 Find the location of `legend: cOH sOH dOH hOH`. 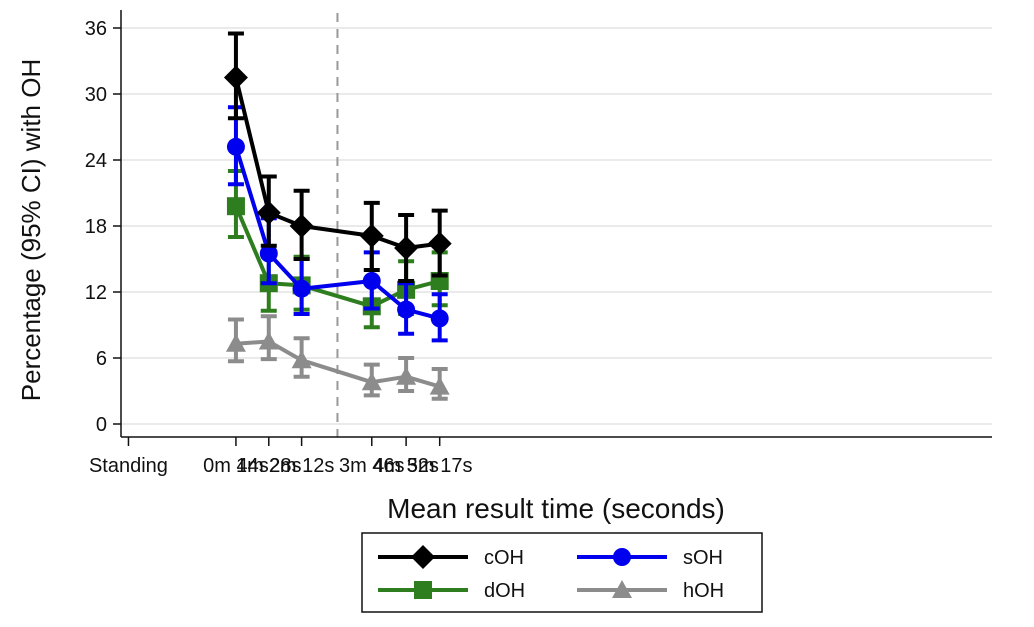

legend: cOH sOH dOH hOH is located at coordinates (562, 572).